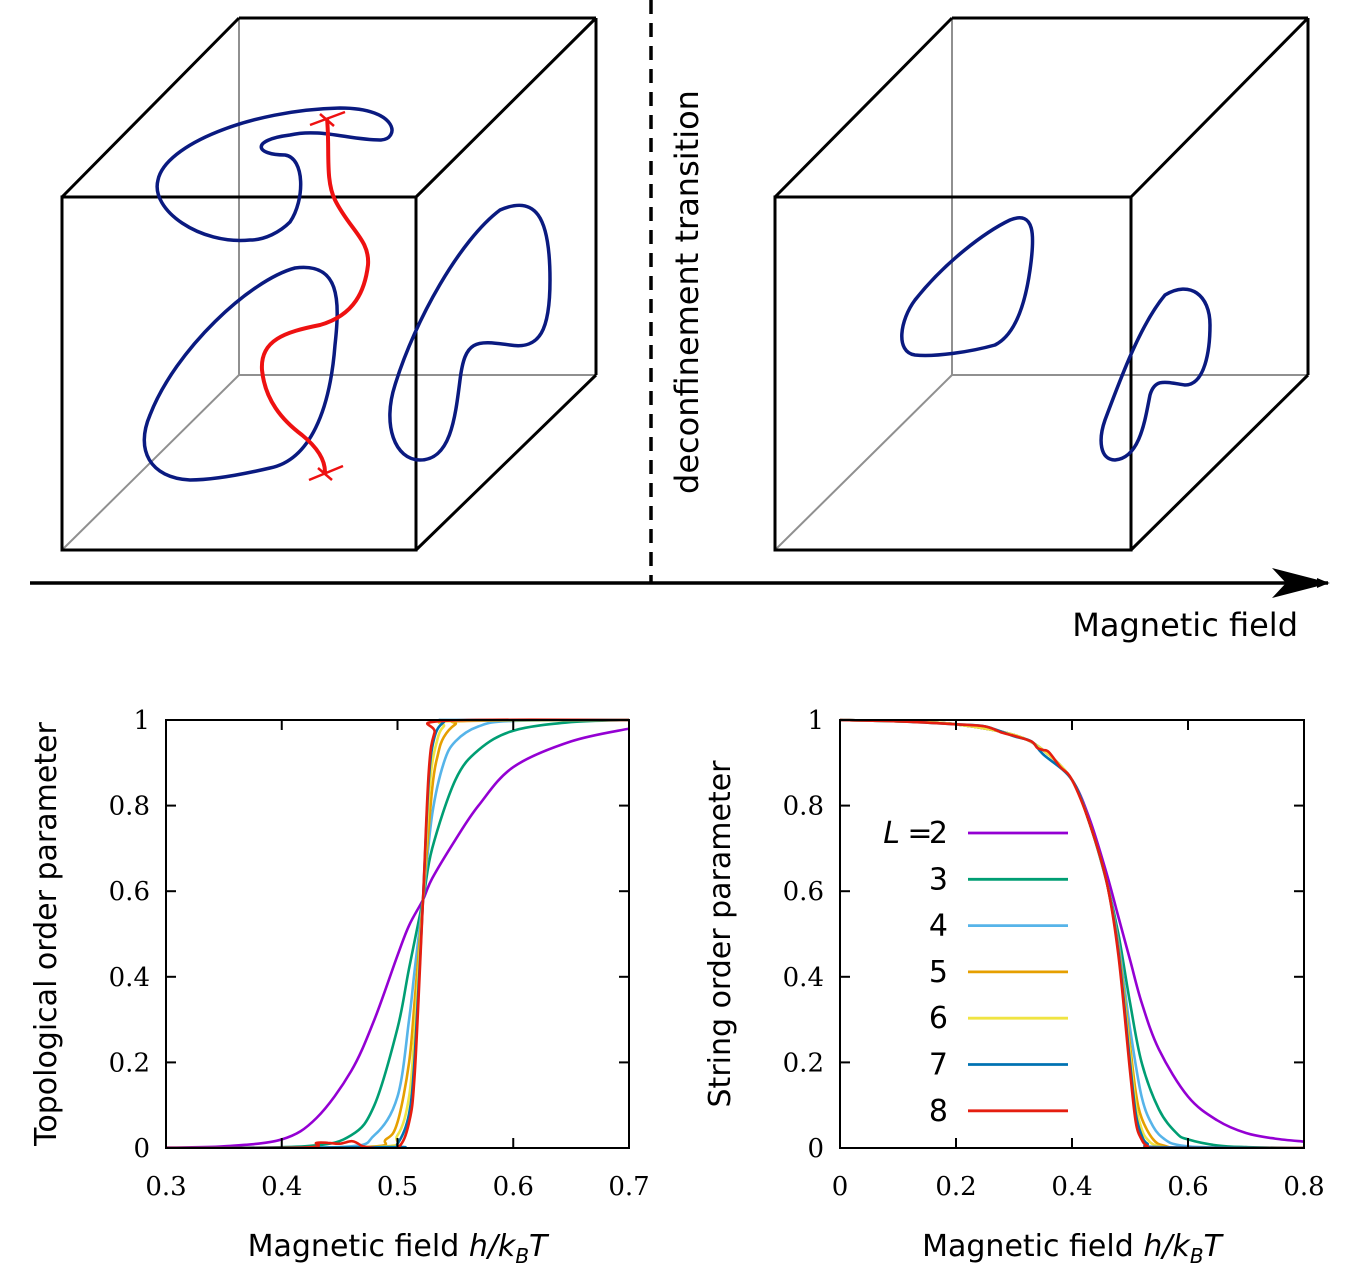  What do you see at coordinates (327, 296) in the screenshot?
I see `string-endpoints` at bounding box center [327, 296].